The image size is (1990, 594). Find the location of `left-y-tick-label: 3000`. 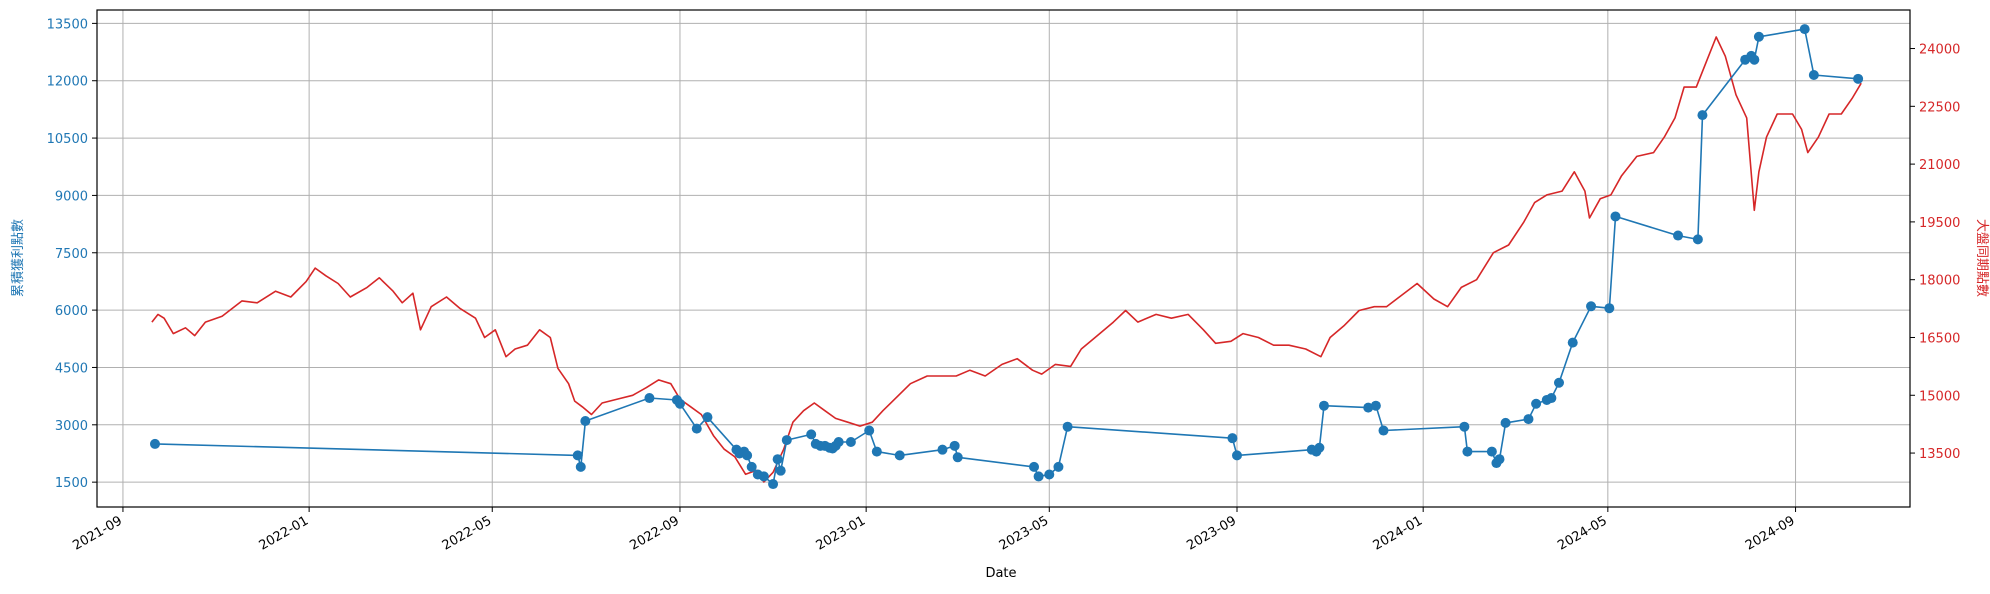

left-y-tick-label: 3000 is located at coordinates (71, 426).